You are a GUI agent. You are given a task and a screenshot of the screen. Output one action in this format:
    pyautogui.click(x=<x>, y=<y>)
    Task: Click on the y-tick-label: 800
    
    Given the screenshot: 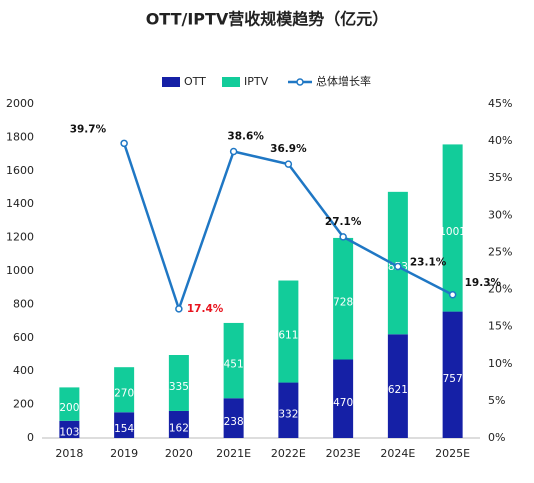 What is the action you would take?
    pyautogui.click(x=23, y=303)
    